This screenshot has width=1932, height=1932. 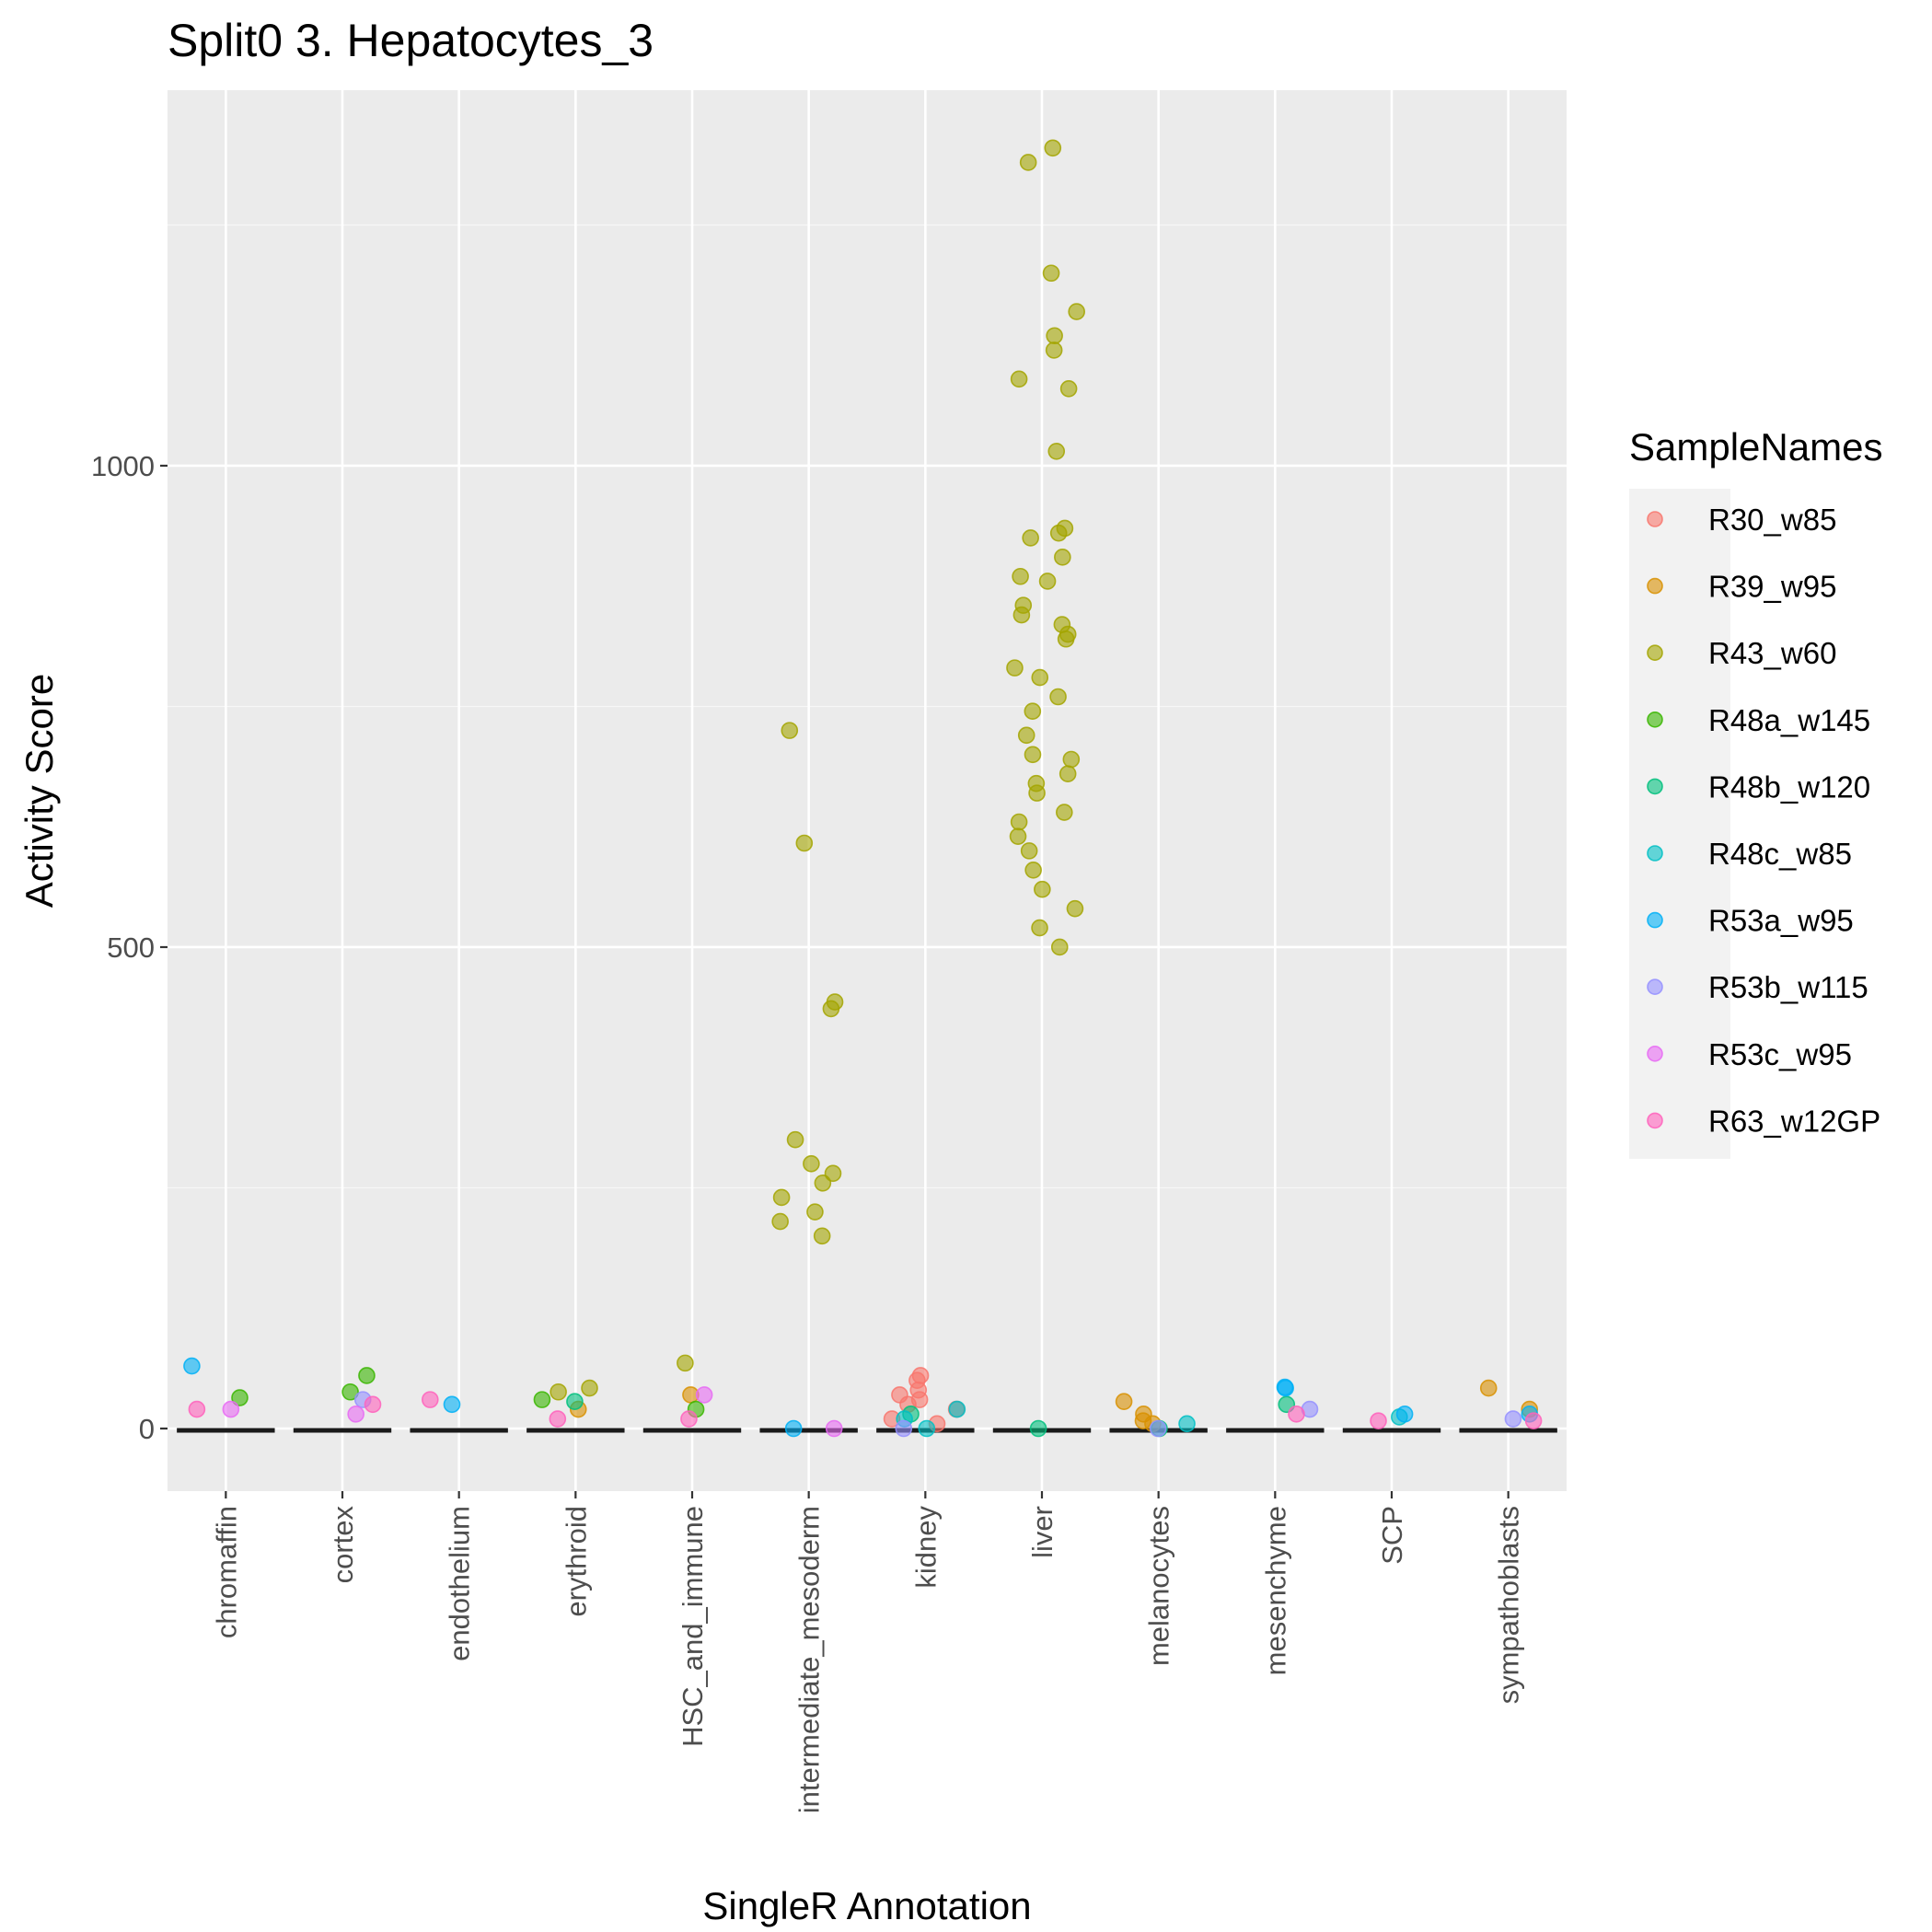 What do you see at coordinates (1159, 1586) in the screenshot?
I see `x-tick-label: melanocytes` at bounding box center [1159, 1586].